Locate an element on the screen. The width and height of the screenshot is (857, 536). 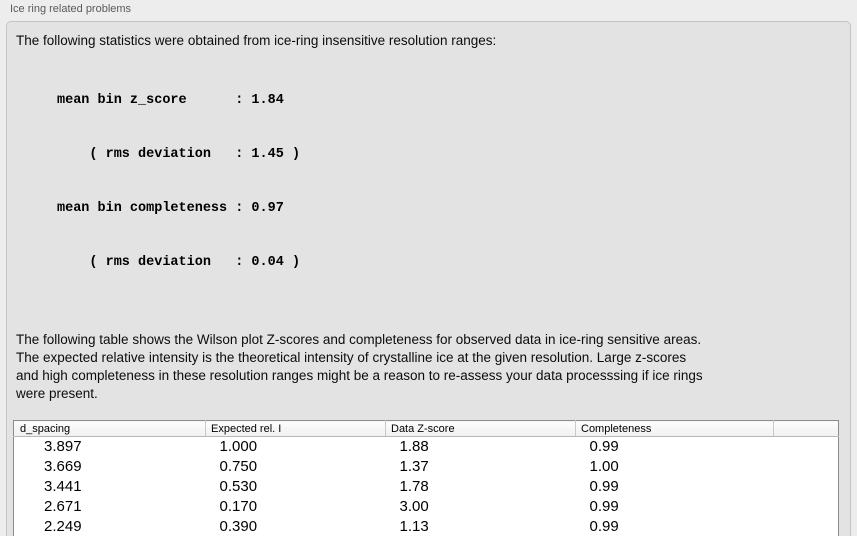
cell-expected-rel-i: 0.390 is located at coordinates (238, 526).